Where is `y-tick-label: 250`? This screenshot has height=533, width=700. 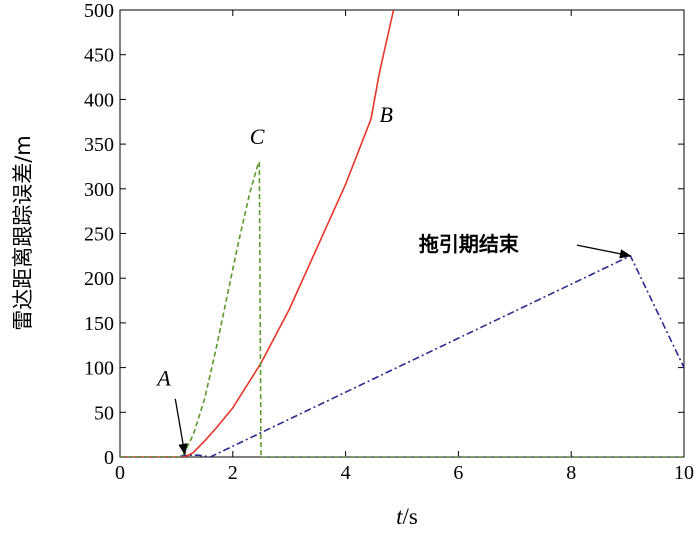
y-tick-label: 250 is located at coordinates (99, 235).